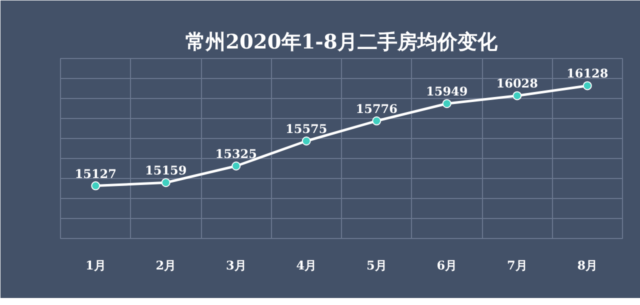 The image size is (640, 305). What do you see at coordinates (447, 91) in the screenshot?
I see `data-label: 15949` at bounding box center [447, 91].